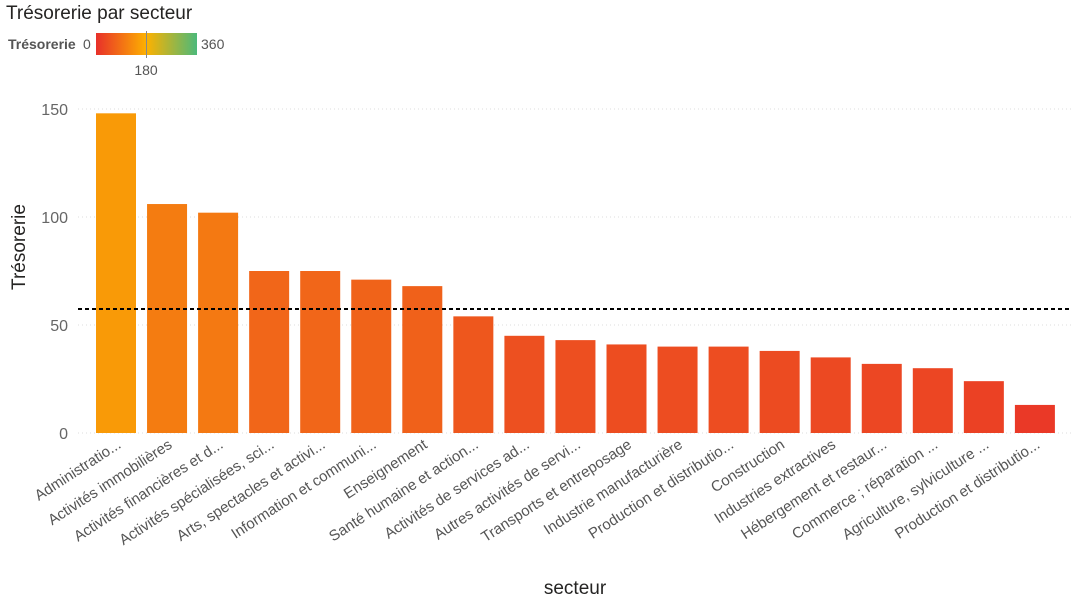  I want to click on chart-title: Trésorerie par secteur, so click(99, 13).